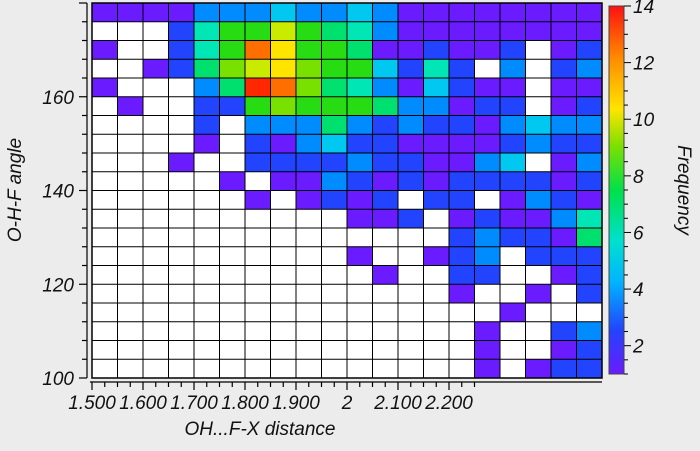 The image size is (700, 451). Describe the element at coordinates (616, 190) in the screenshot. I see `colorbar` at that location.